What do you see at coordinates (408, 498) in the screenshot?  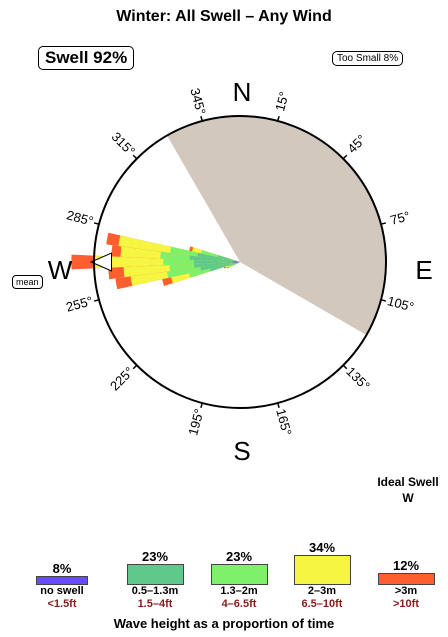 I see `ideal-swell-direction: W` at bounding box center [408, 498].